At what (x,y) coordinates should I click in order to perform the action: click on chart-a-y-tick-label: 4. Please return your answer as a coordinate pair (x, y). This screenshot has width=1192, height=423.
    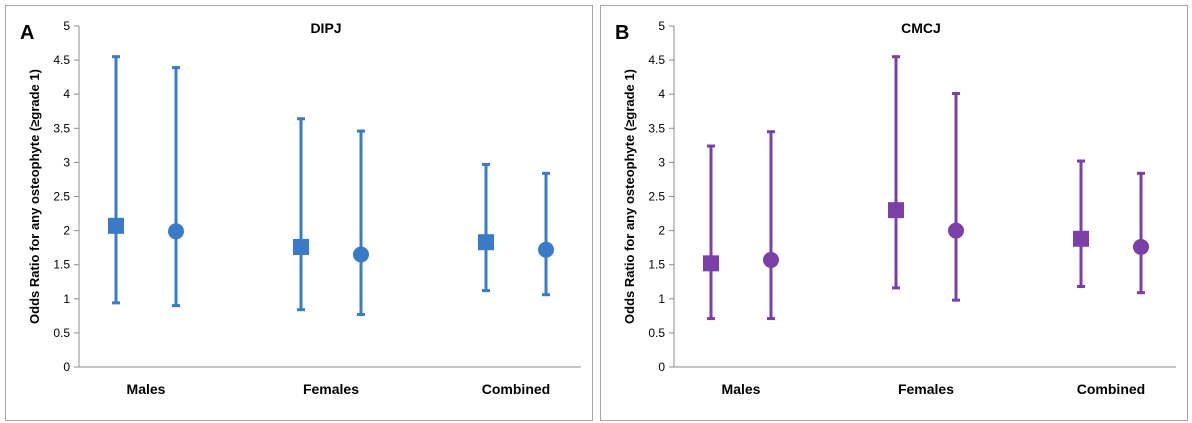
    Looking at the image, I should click on (66, 94).